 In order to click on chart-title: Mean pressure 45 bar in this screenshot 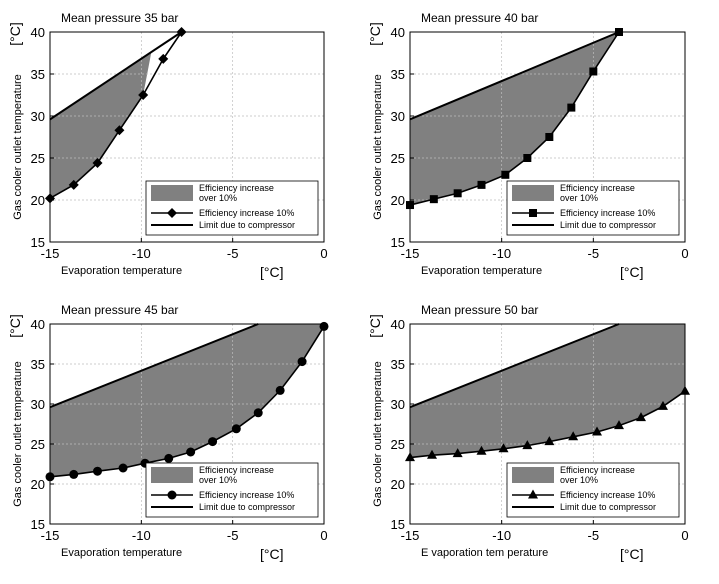, I will do `click(119, 310)`.